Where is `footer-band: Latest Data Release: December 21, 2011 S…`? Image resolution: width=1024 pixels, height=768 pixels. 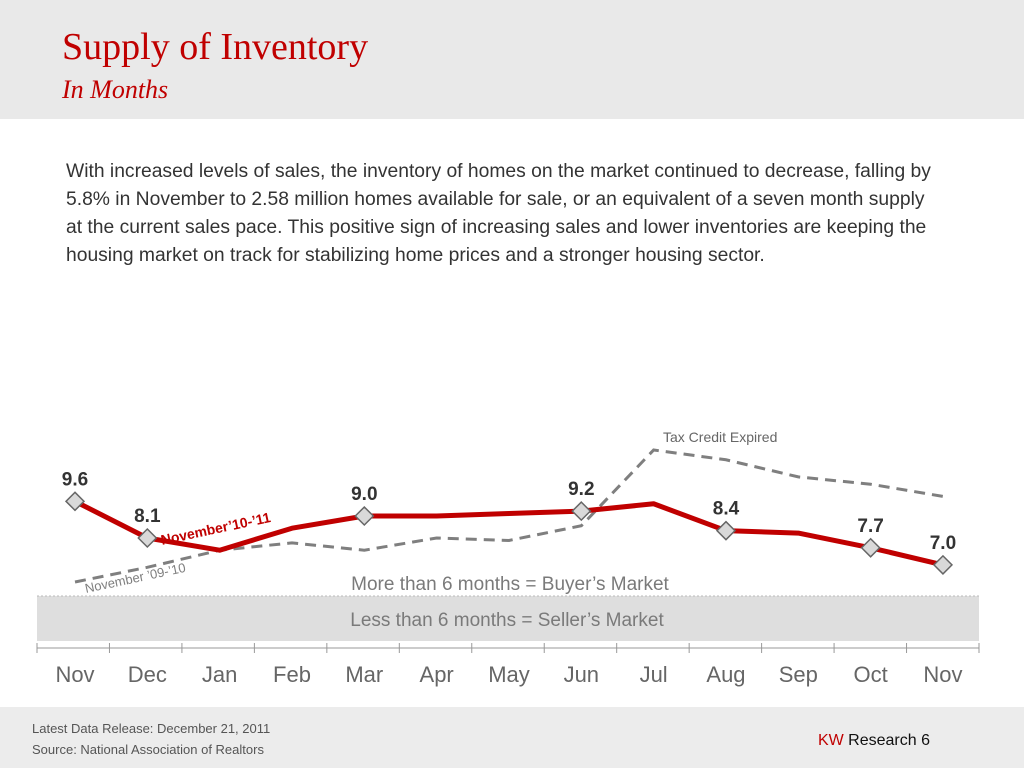
footer-band: Latest Data Release: December 21, 2011 S… is located at coordinates (512, 737).